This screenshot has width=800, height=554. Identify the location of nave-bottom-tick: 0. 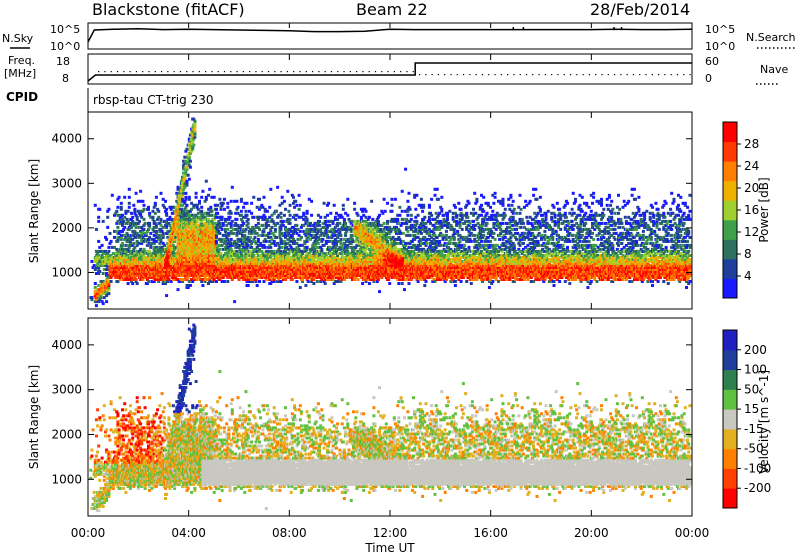
(708, 78).